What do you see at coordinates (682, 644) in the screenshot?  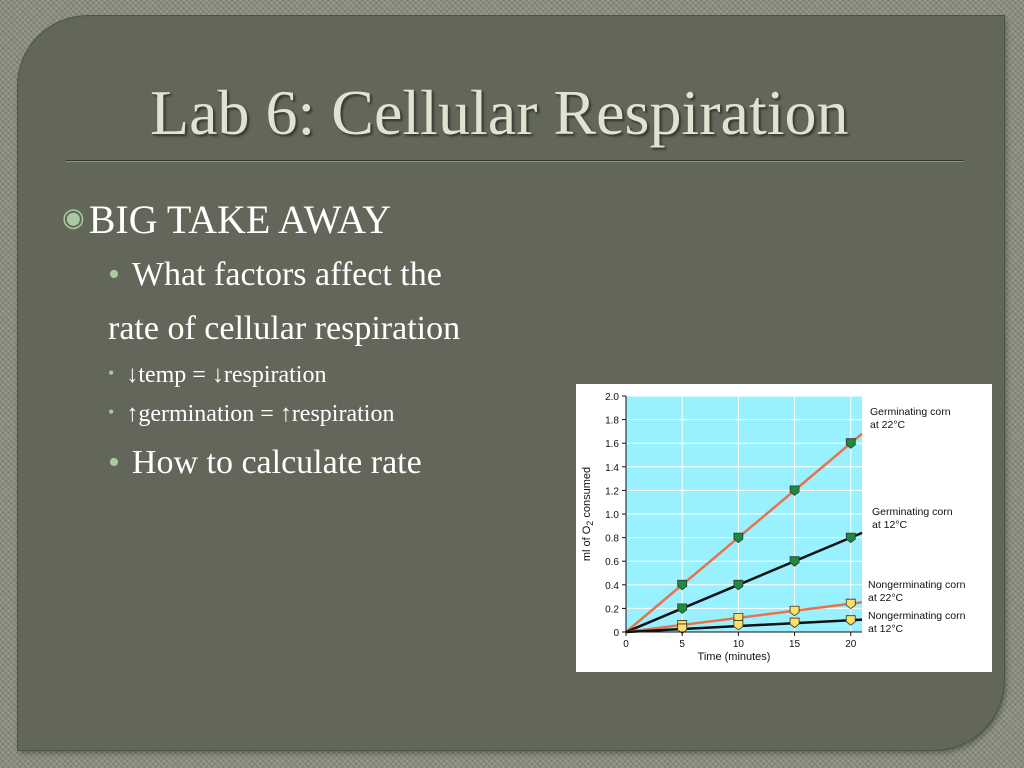 I see `x-tick-label: 5` at bounding box center [682, 644].